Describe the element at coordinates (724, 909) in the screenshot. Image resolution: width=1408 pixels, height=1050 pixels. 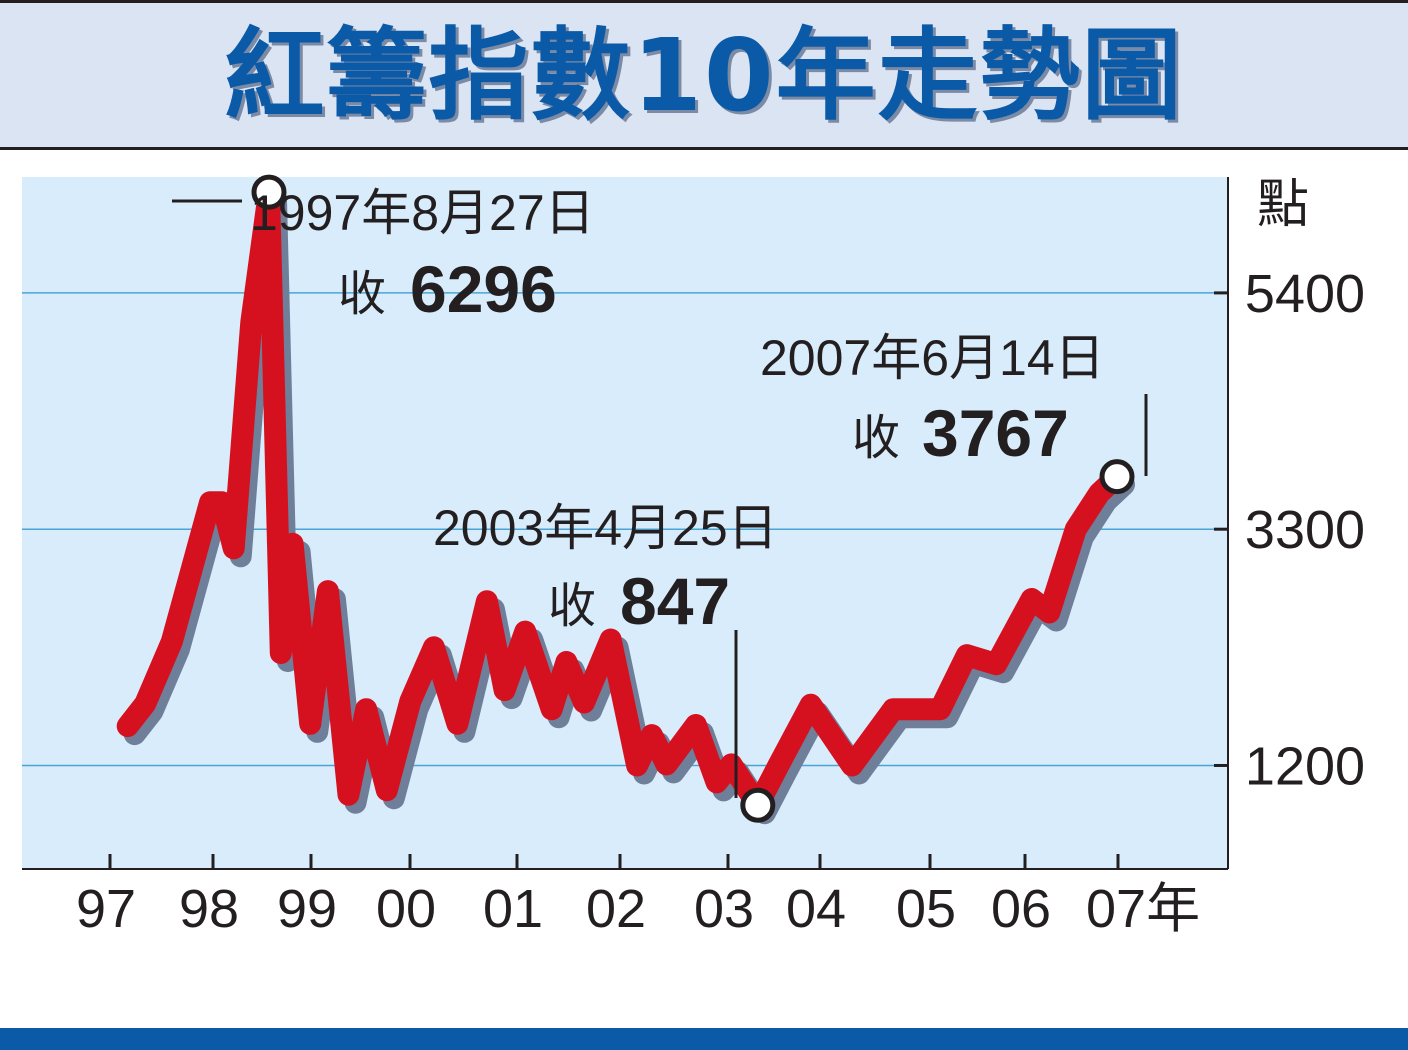
I see `x-tick-label: 03` at that location.